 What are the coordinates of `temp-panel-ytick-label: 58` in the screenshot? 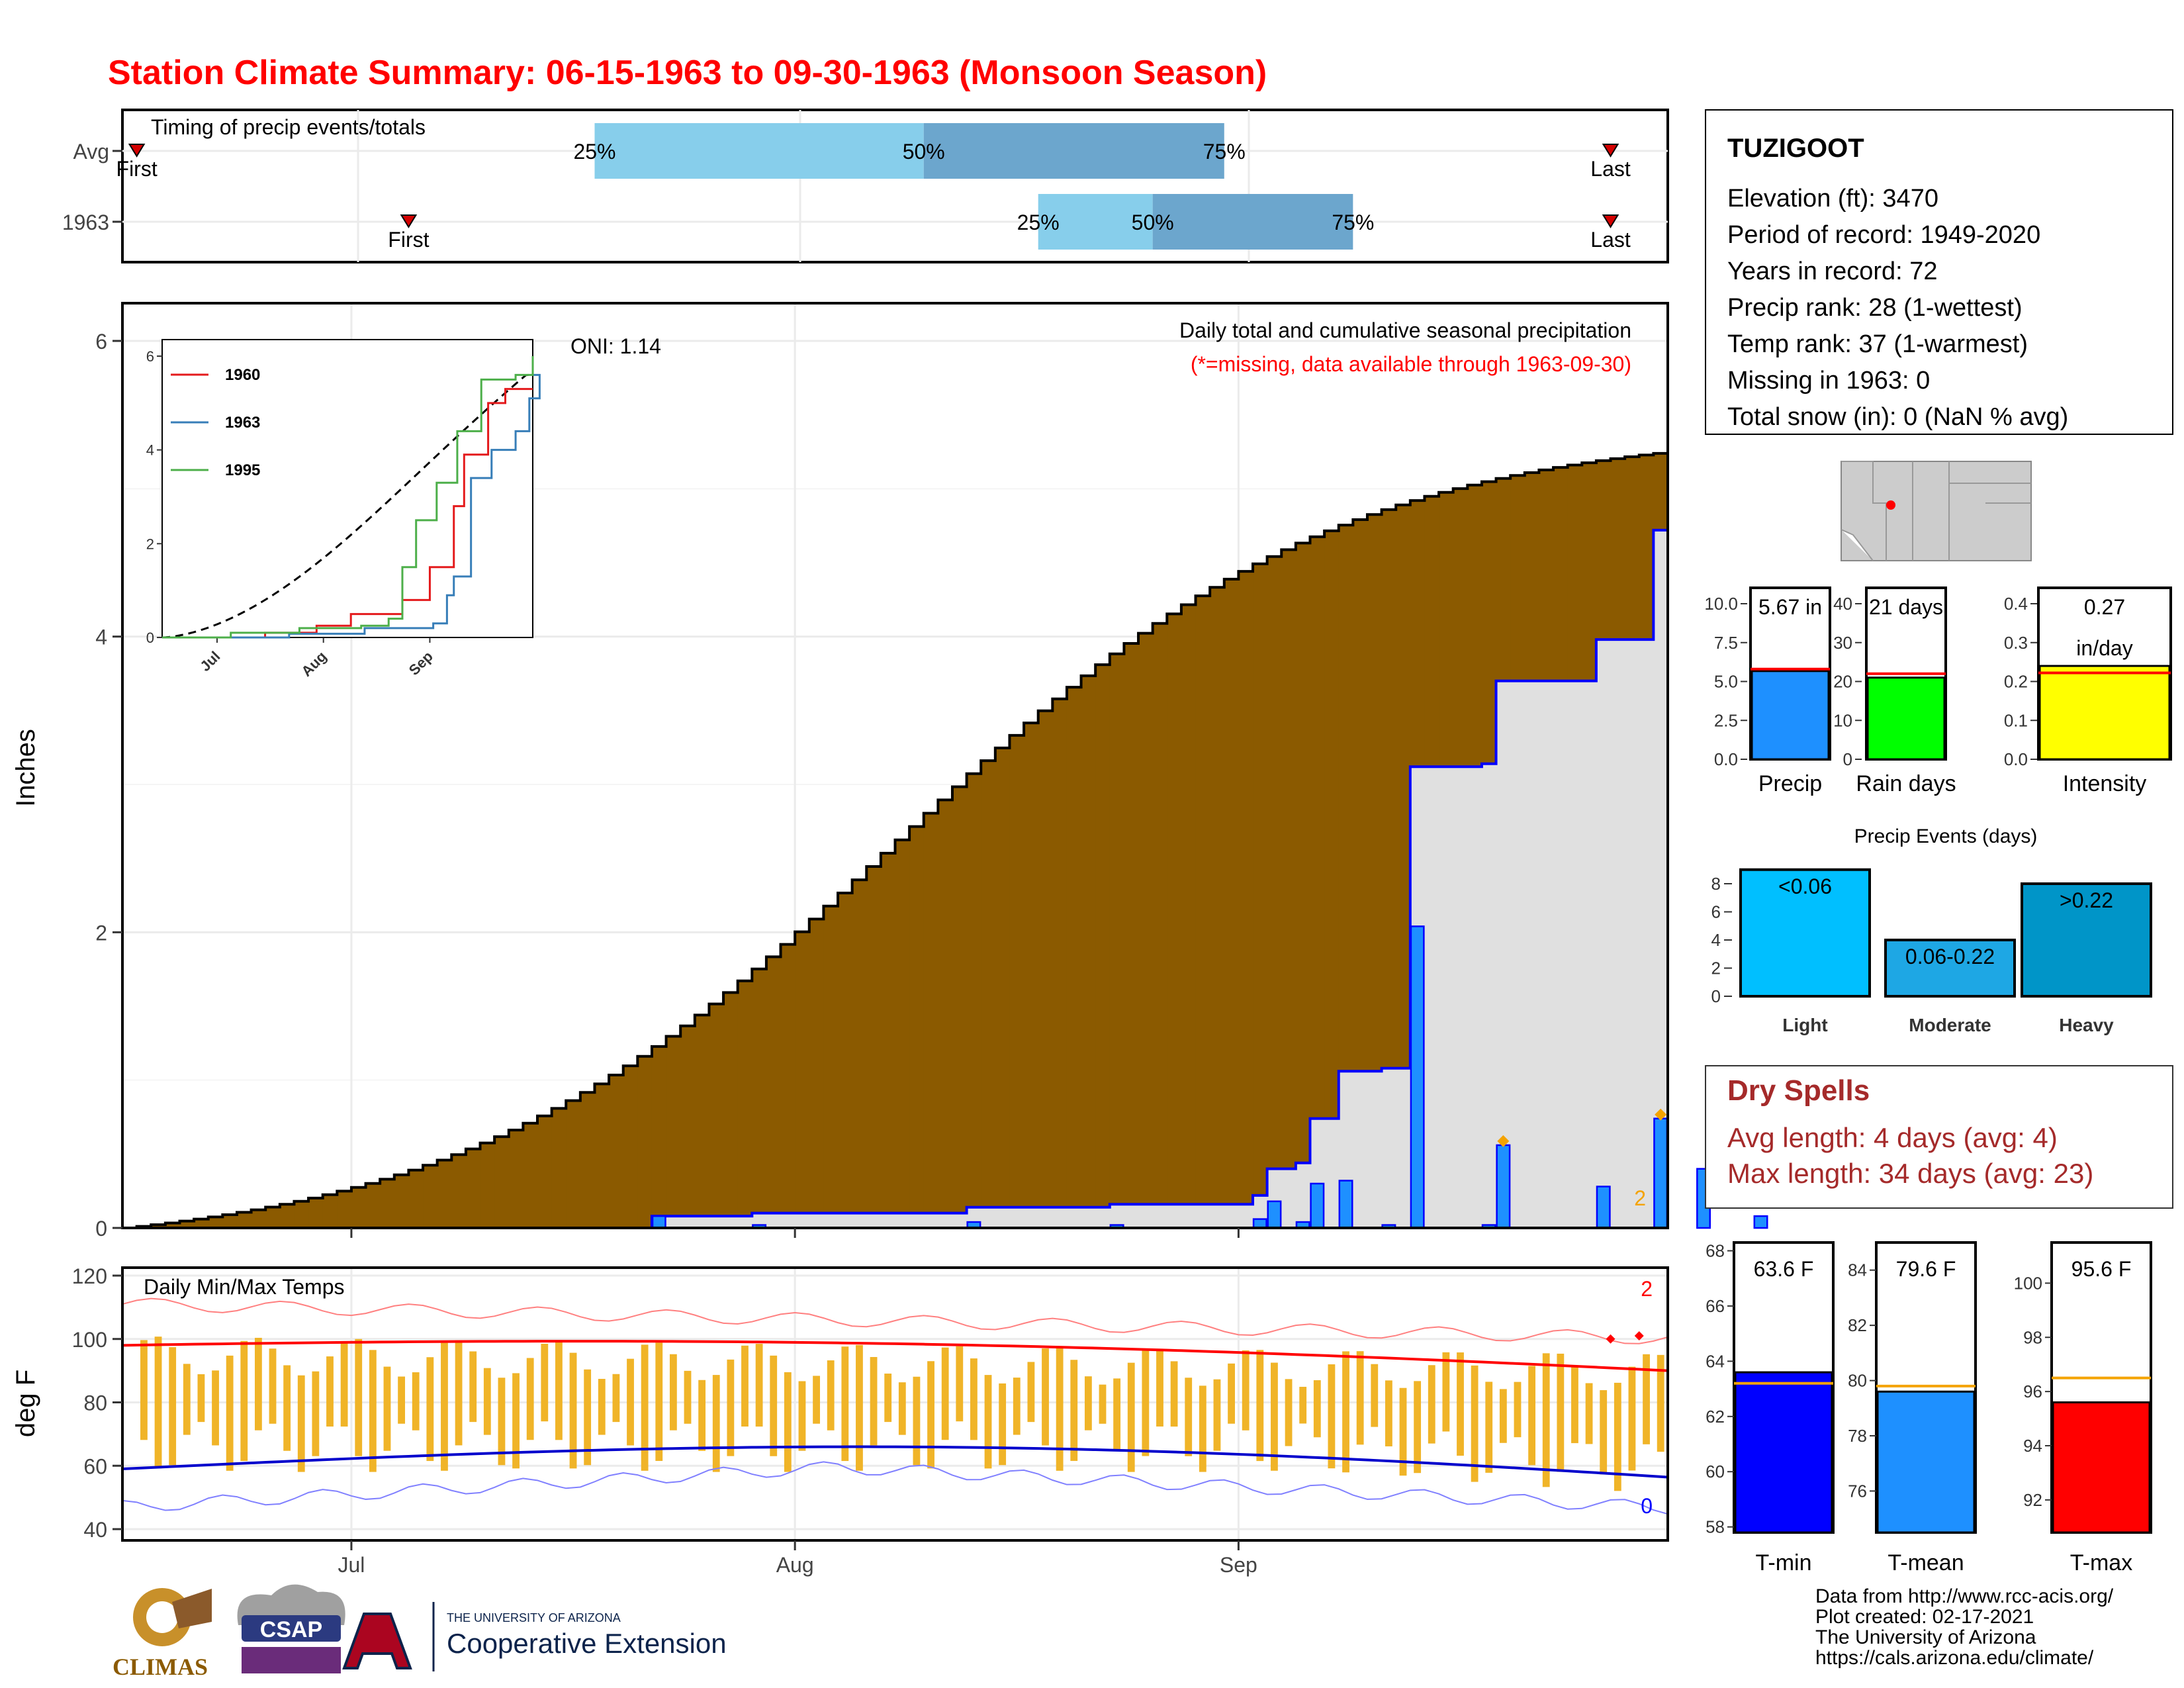 It's located at (1715, 1527).